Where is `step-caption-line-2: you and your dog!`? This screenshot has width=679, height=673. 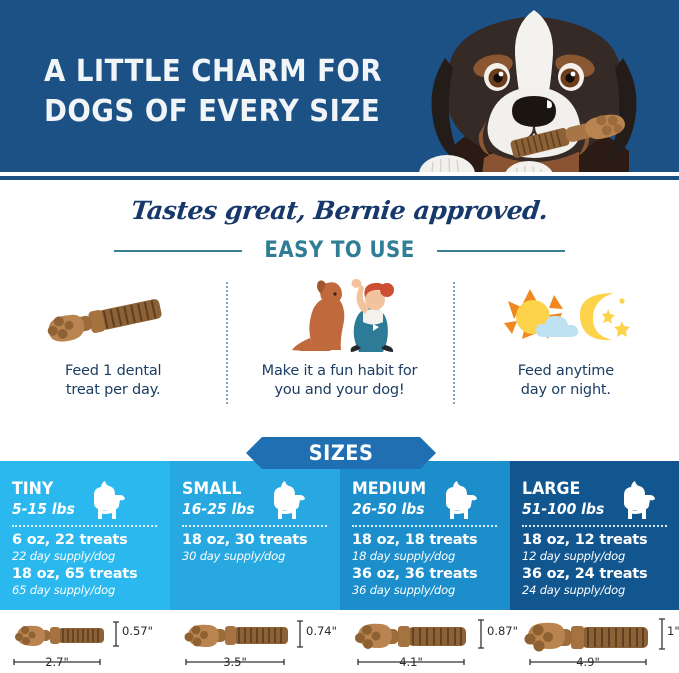 step-caption-line-2: you and your dog! is located at coordinates (339, 390).